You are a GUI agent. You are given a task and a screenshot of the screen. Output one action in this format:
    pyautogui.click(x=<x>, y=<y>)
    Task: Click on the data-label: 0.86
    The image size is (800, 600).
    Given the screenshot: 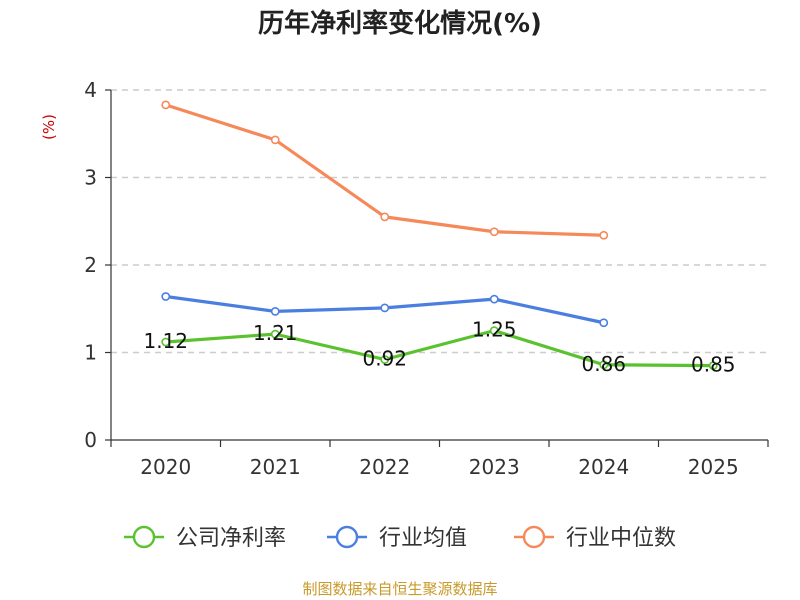 What is the action you would take?
    pyautogui.click(x=603, y=364)
    